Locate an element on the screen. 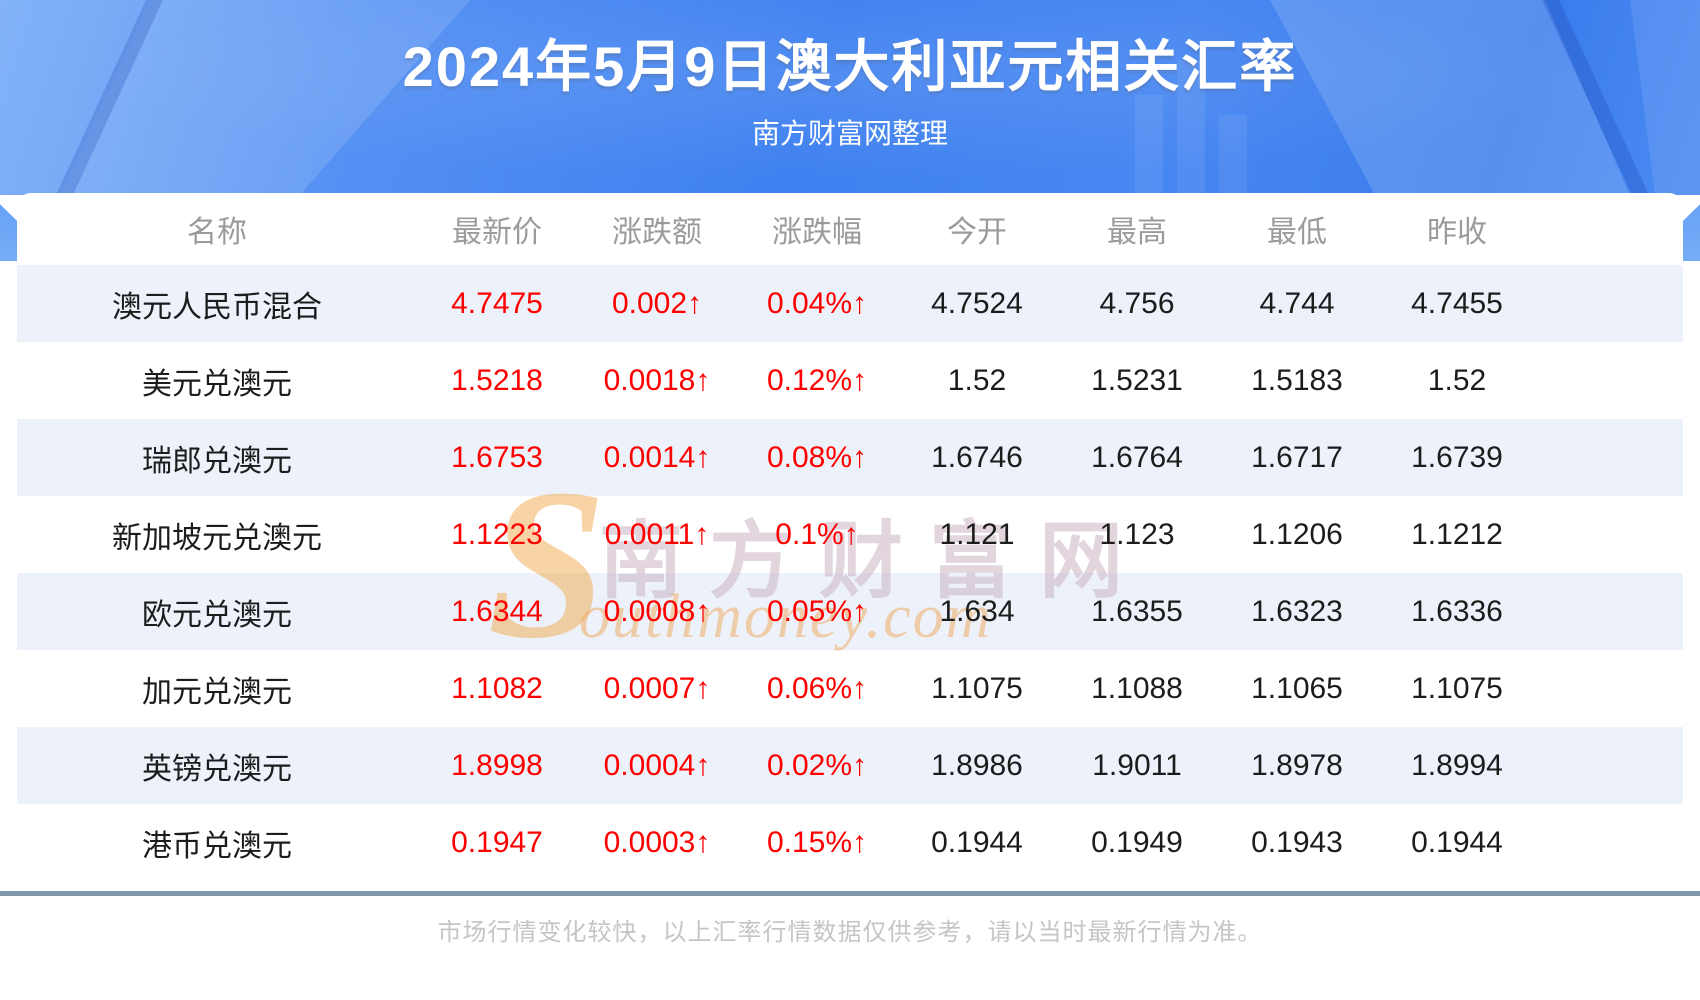 This screenshot has width=1700, height=1000. cell-change: 0.0007↑ is located at coordinates (657, 688).